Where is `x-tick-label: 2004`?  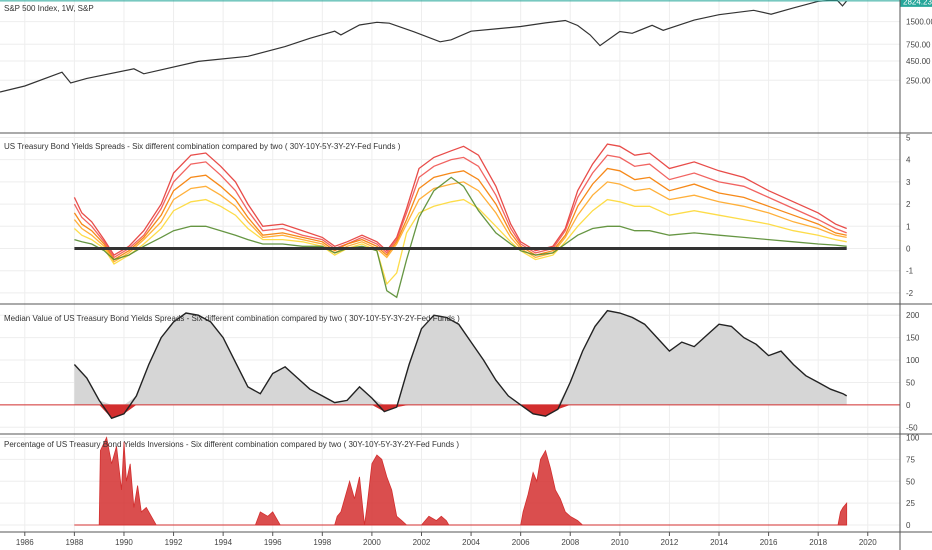 x-tick-label: 2004 is located at coordinates (471, 542).